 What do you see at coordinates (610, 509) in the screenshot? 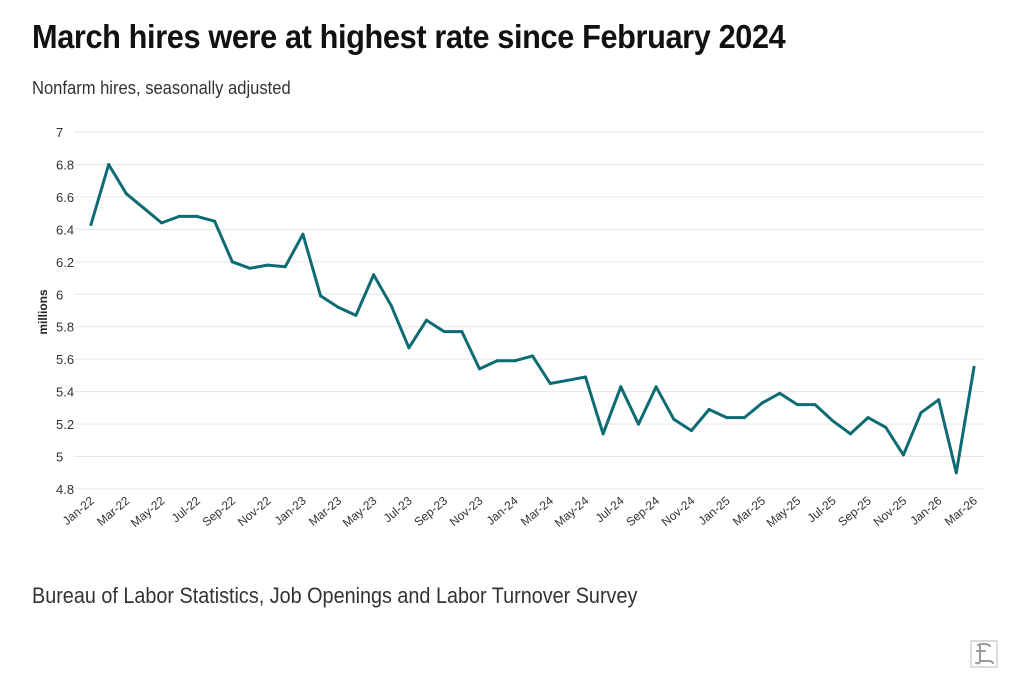
I see `x-tick-label: Jul-24` at bounding box center [610, 509].